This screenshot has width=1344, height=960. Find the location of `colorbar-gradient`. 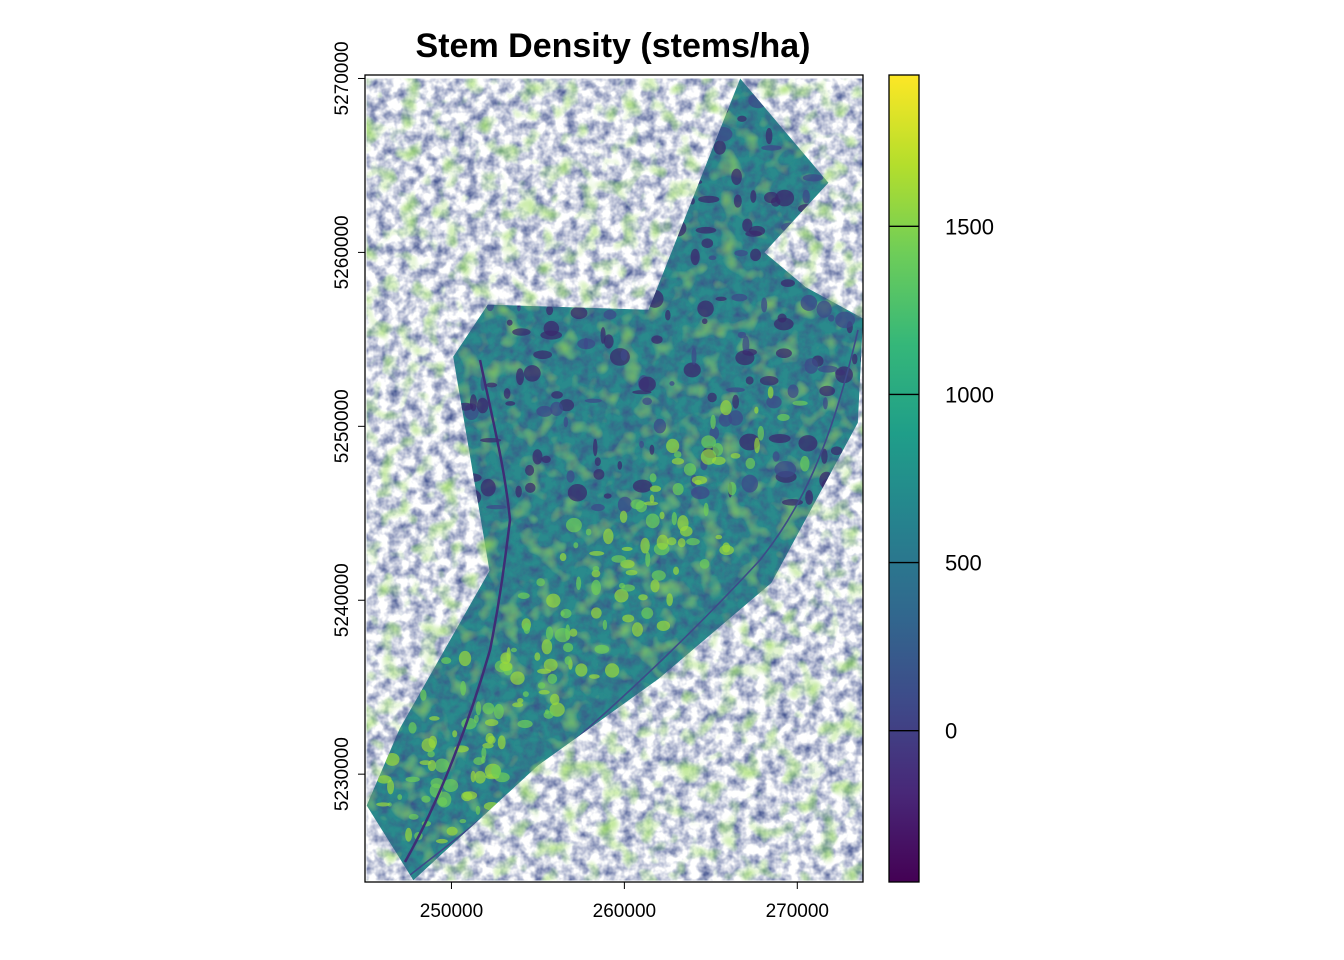

colorbar-gradient is located at coordinates (904, 478).